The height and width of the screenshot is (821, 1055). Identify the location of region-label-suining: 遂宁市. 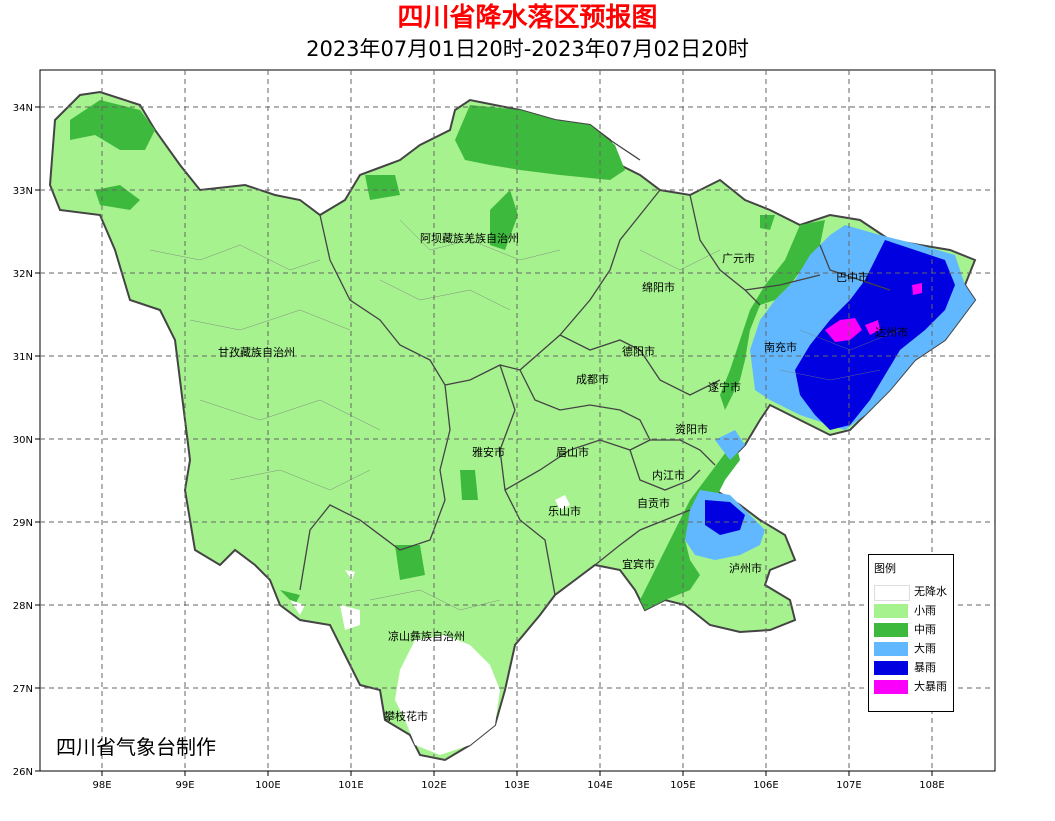
(724, 387).